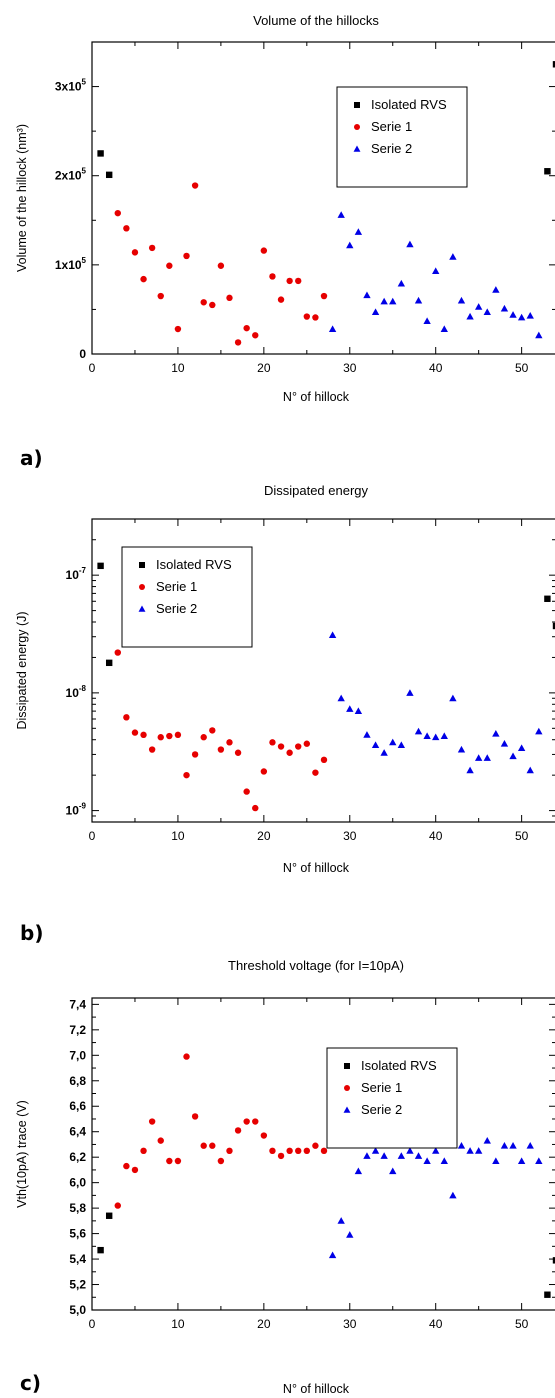 The width and height of the screenshot is (555, 1398). What do you see at coordinates (82, 354) in the screenshot?
I see `y-tick-label: 0` at bounding box center [82, 354].